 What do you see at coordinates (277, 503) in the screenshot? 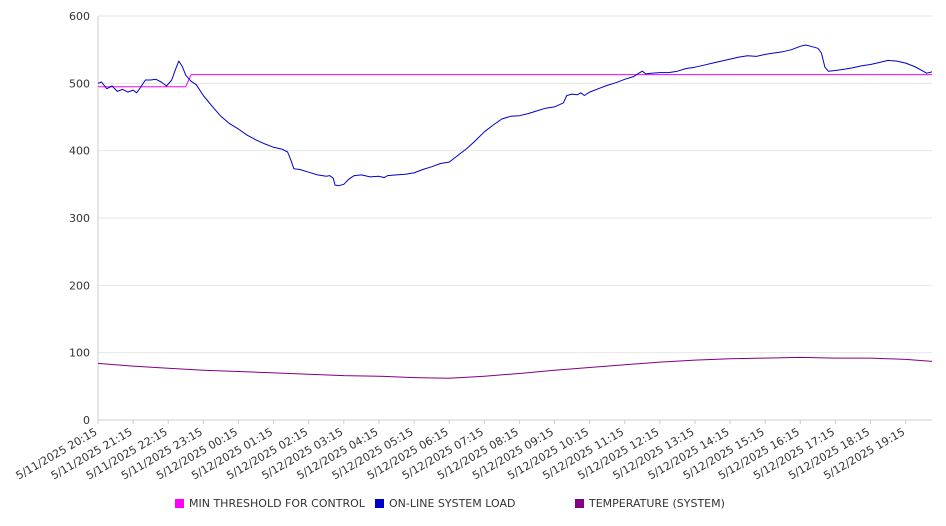
I see `legend-label: MIN THRESHOLD FOR CONTROL` at bounding box center [277, 503].